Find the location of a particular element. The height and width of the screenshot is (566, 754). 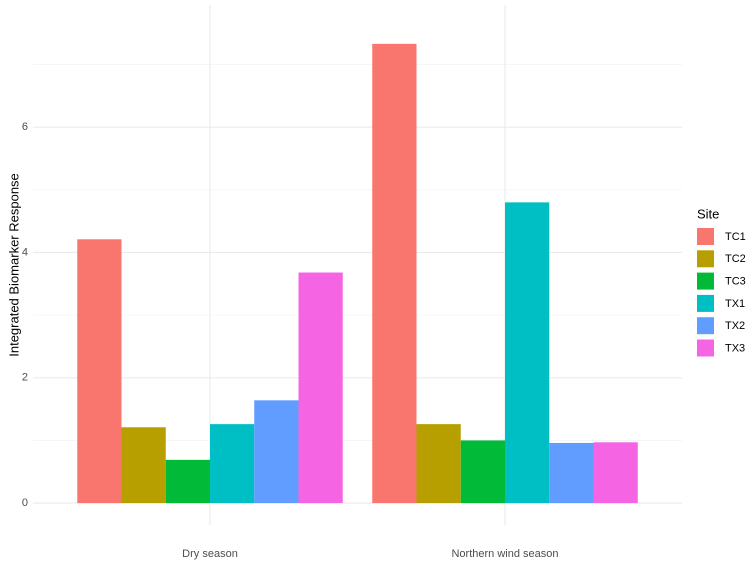

y-axis-title: Integrated Biomarker Response is located at coordinates (13, 265).